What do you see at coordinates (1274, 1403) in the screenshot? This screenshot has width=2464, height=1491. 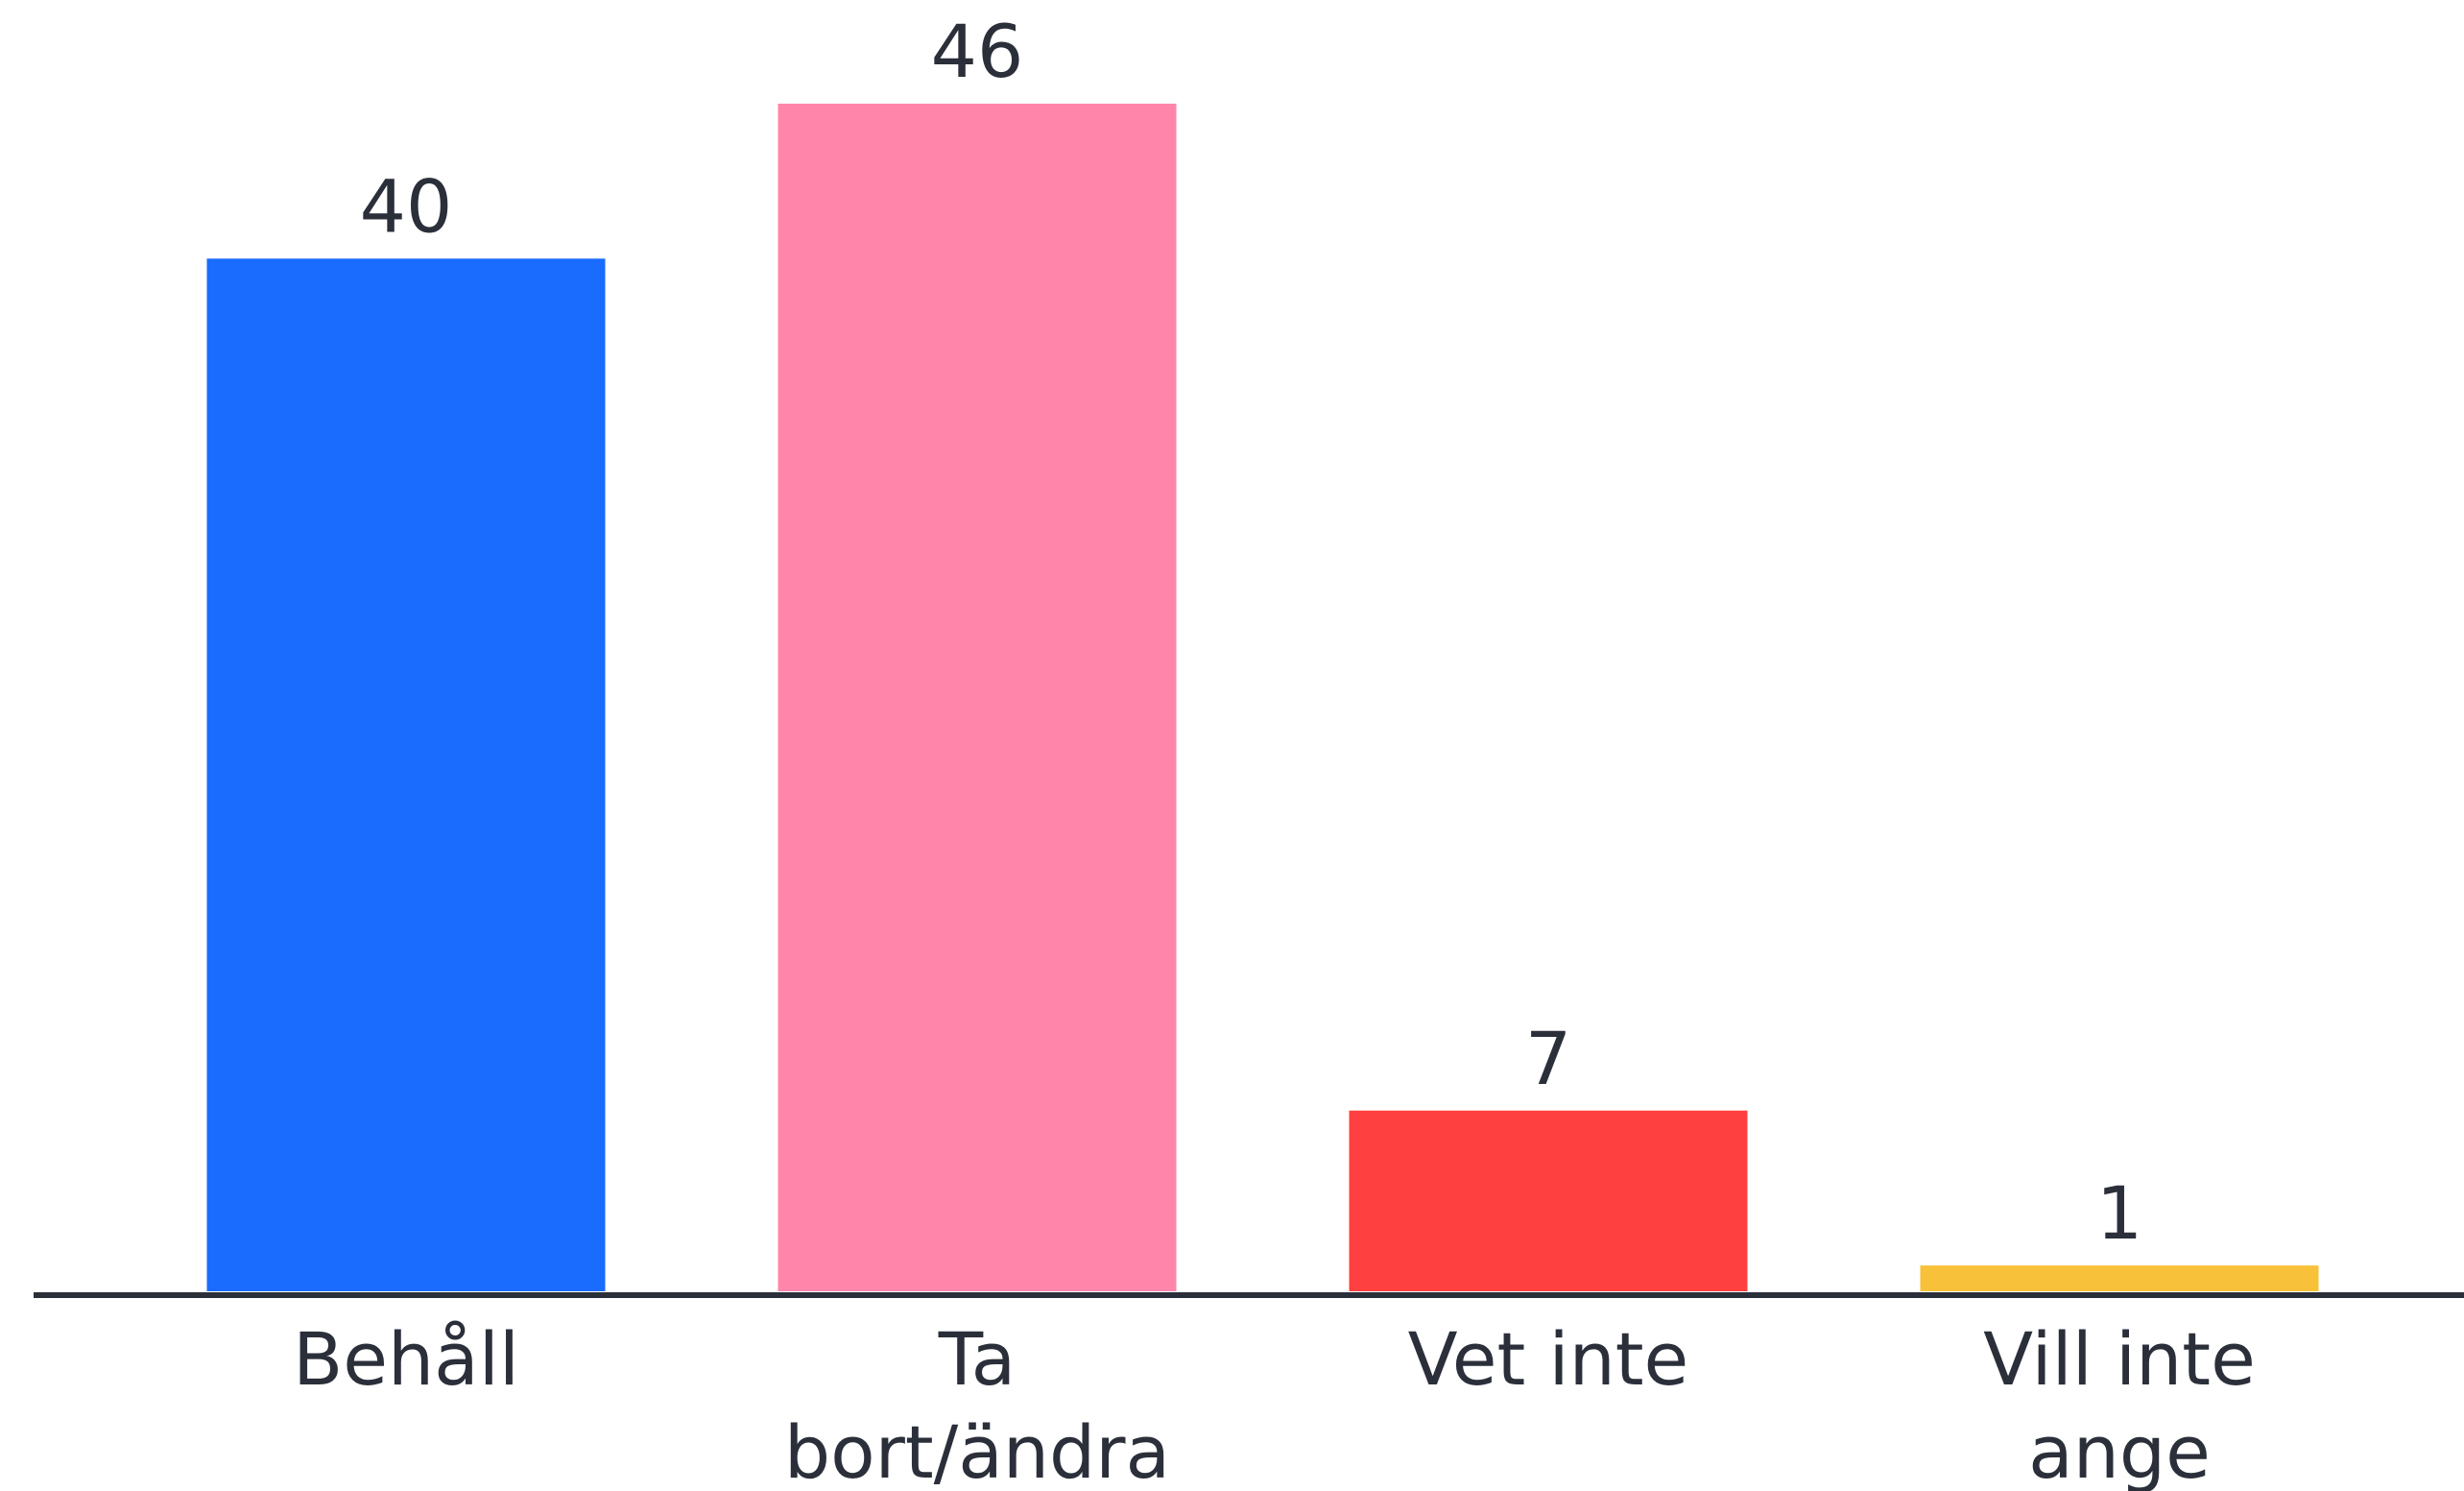 I see `category-labels-group: Behåll Ta bort/ändra Vet inte Vill inte ange` at bounding box center [1274, 1403].